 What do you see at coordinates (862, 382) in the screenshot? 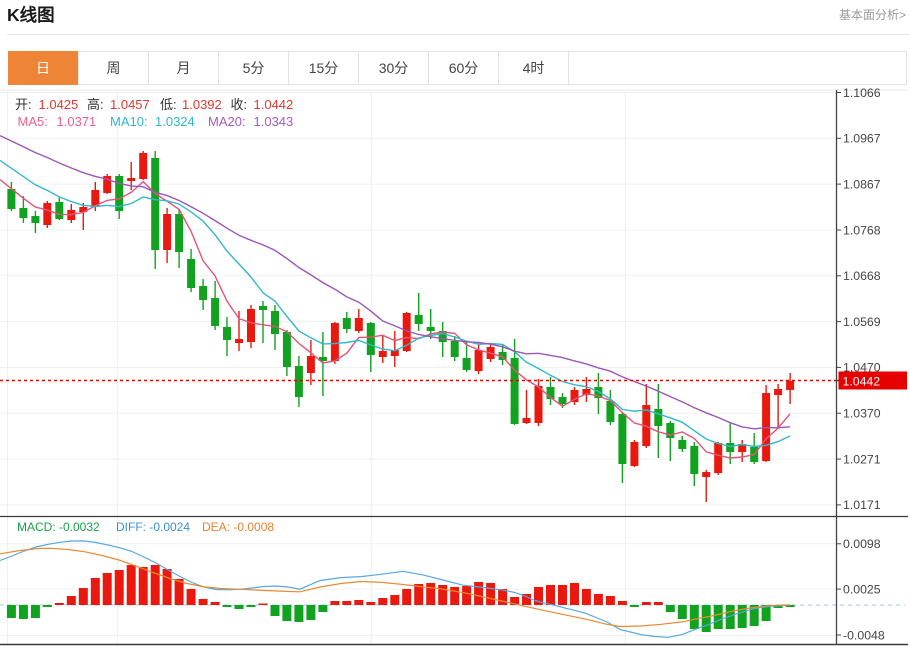
I see `svg-text: 1.0442` at bounding box center [862, 382].